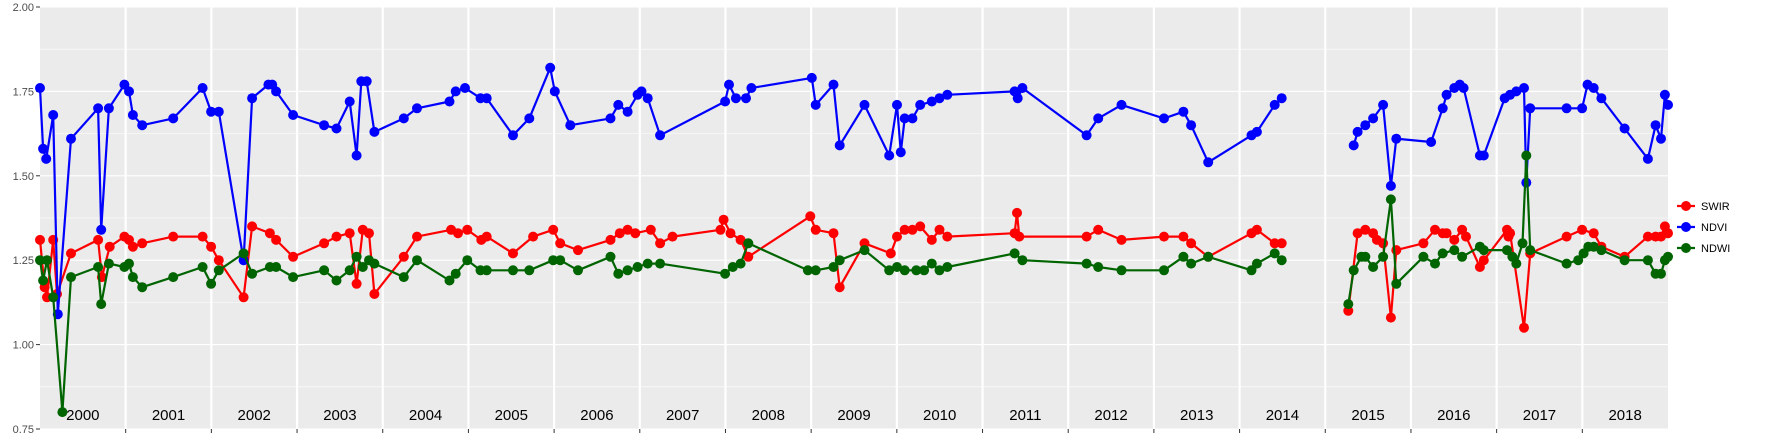  I want to click on legend-key-ndvi, so click(1686, 227).